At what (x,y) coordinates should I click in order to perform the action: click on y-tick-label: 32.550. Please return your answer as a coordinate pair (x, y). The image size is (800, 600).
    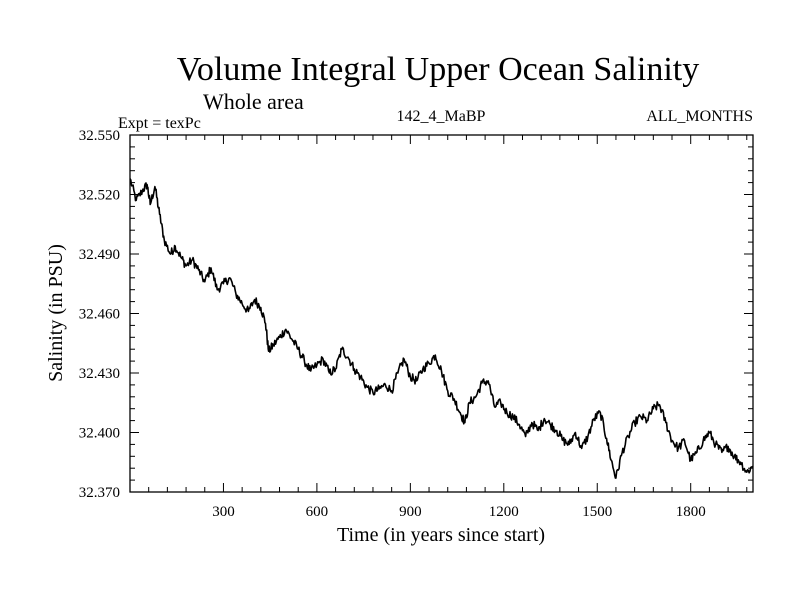
    Looking at the image, I should click on (99, 136).